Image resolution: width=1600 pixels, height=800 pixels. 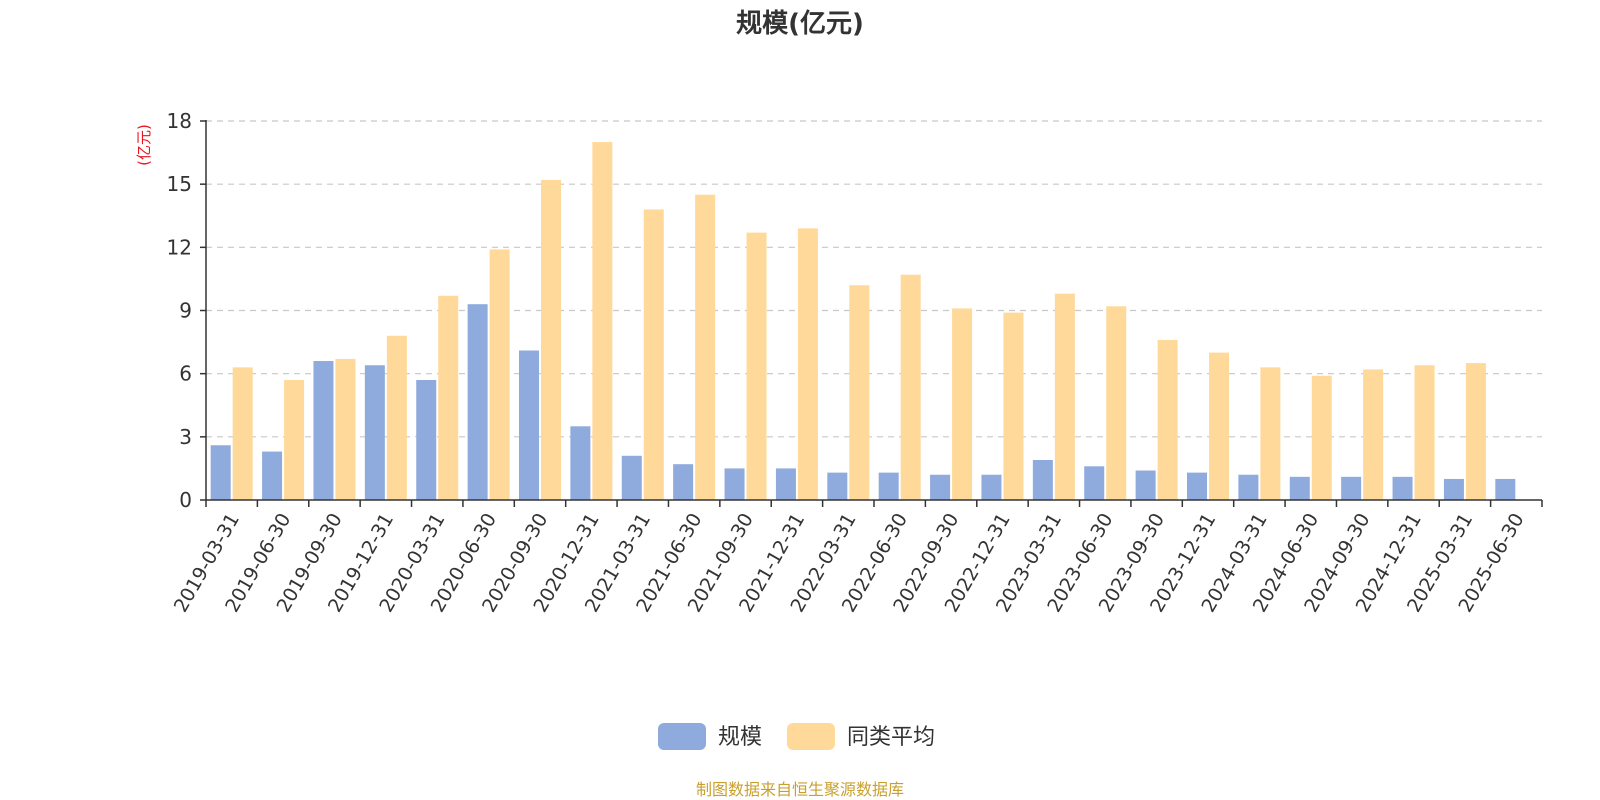 I want to click on legend-label-scale: 规模, so click(x=740, y=737).